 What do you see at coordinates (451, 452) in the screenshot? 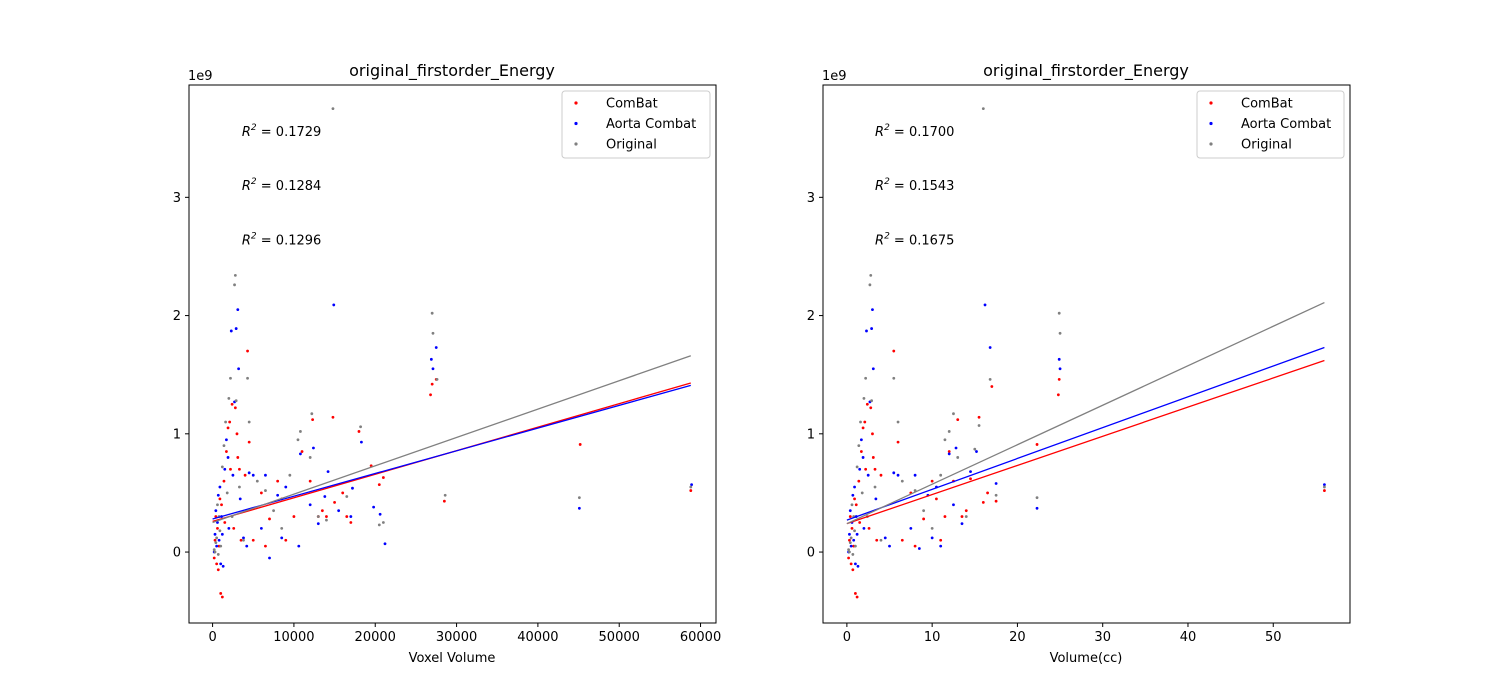
I see `fit-line-aorta-combat` at bounding box center [451, 452].